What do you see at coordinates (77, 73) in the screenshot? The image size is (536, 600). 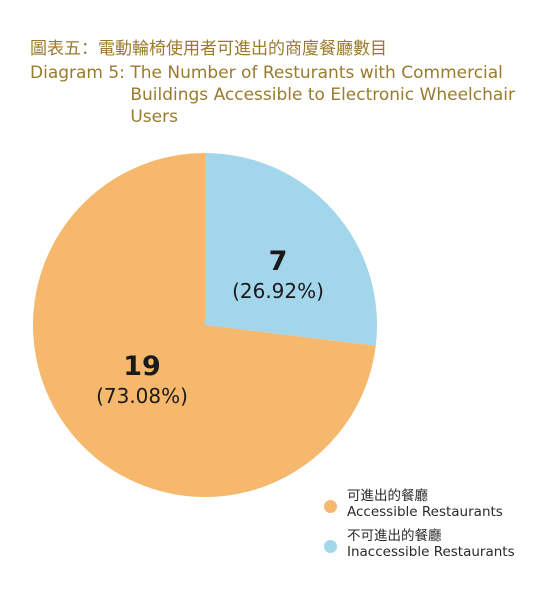 I see `chart-title-en-prefix: Diagram 5:` at bounding box center [77, 73].